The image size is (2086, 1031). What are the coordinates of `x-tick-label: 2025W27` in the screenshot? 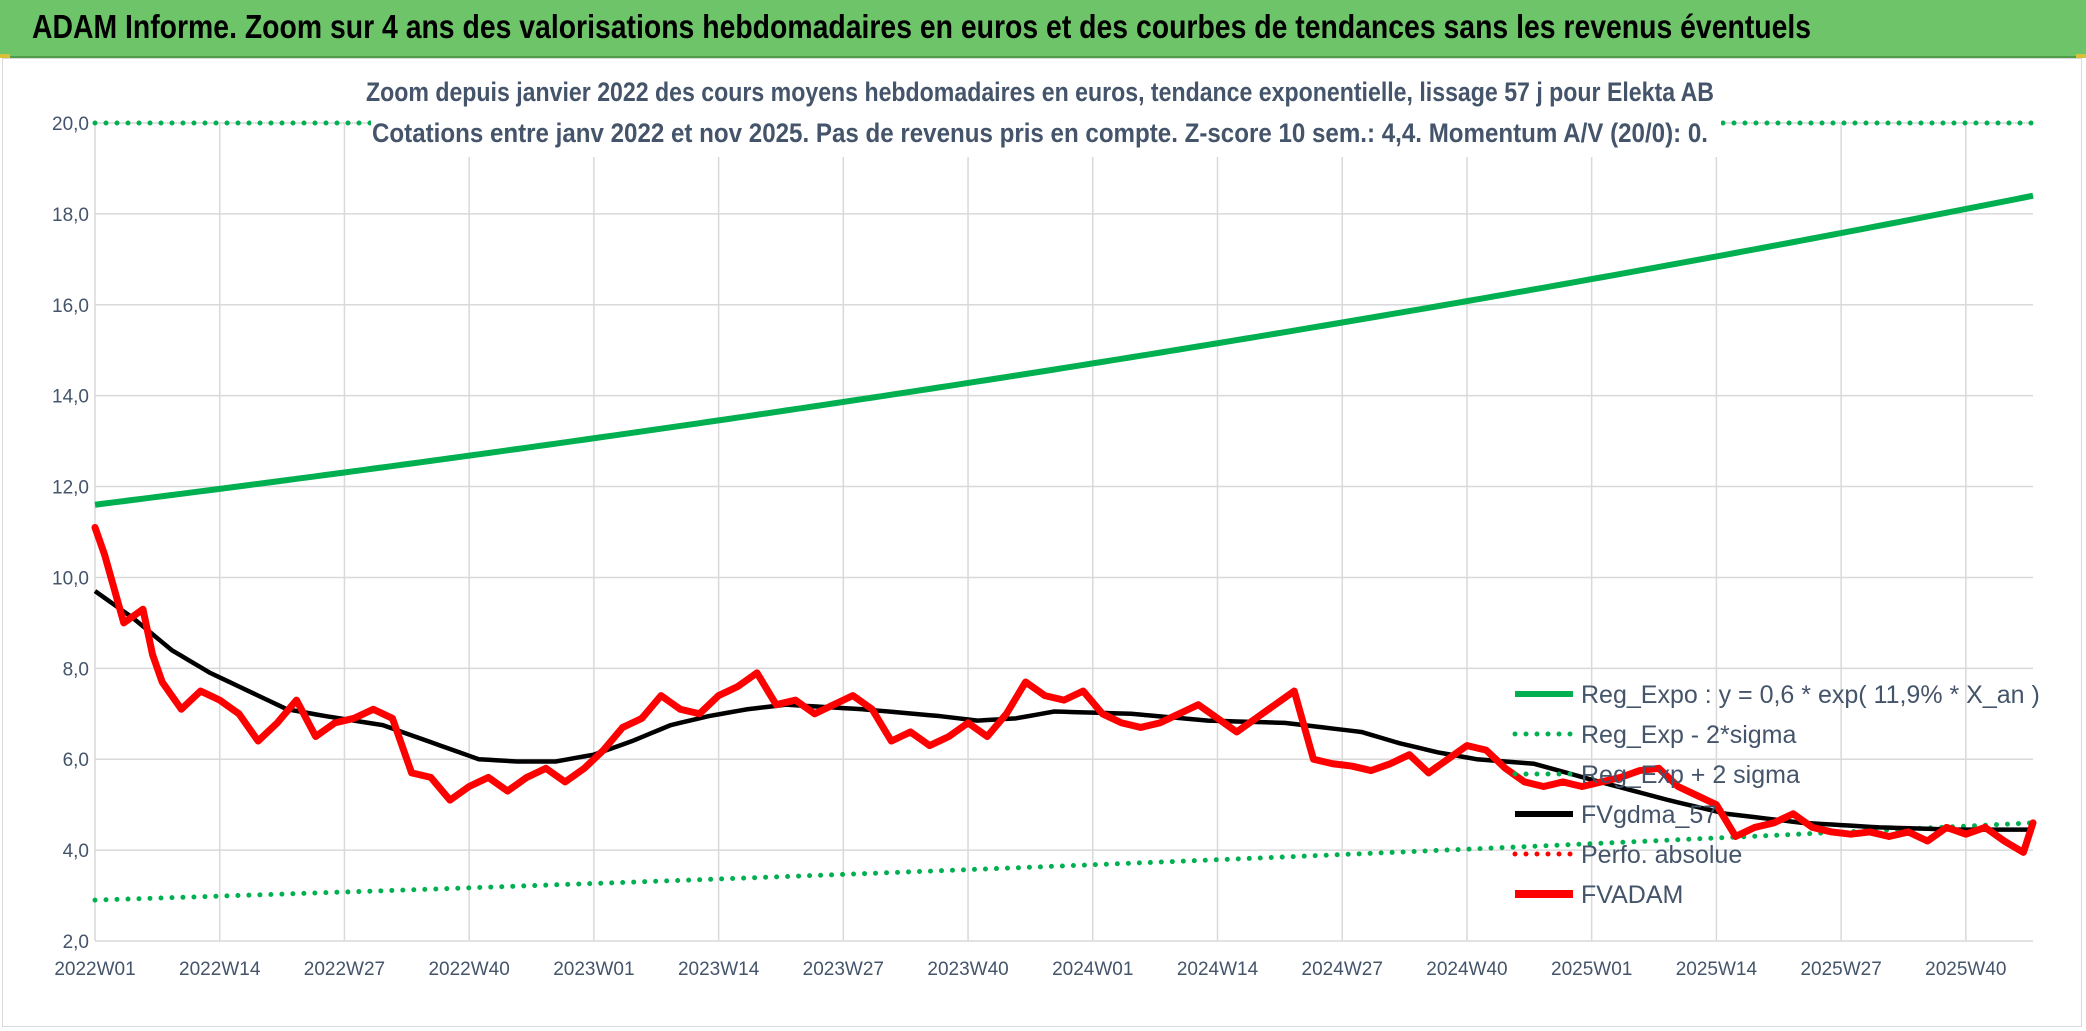 It's located at (1840, 969).